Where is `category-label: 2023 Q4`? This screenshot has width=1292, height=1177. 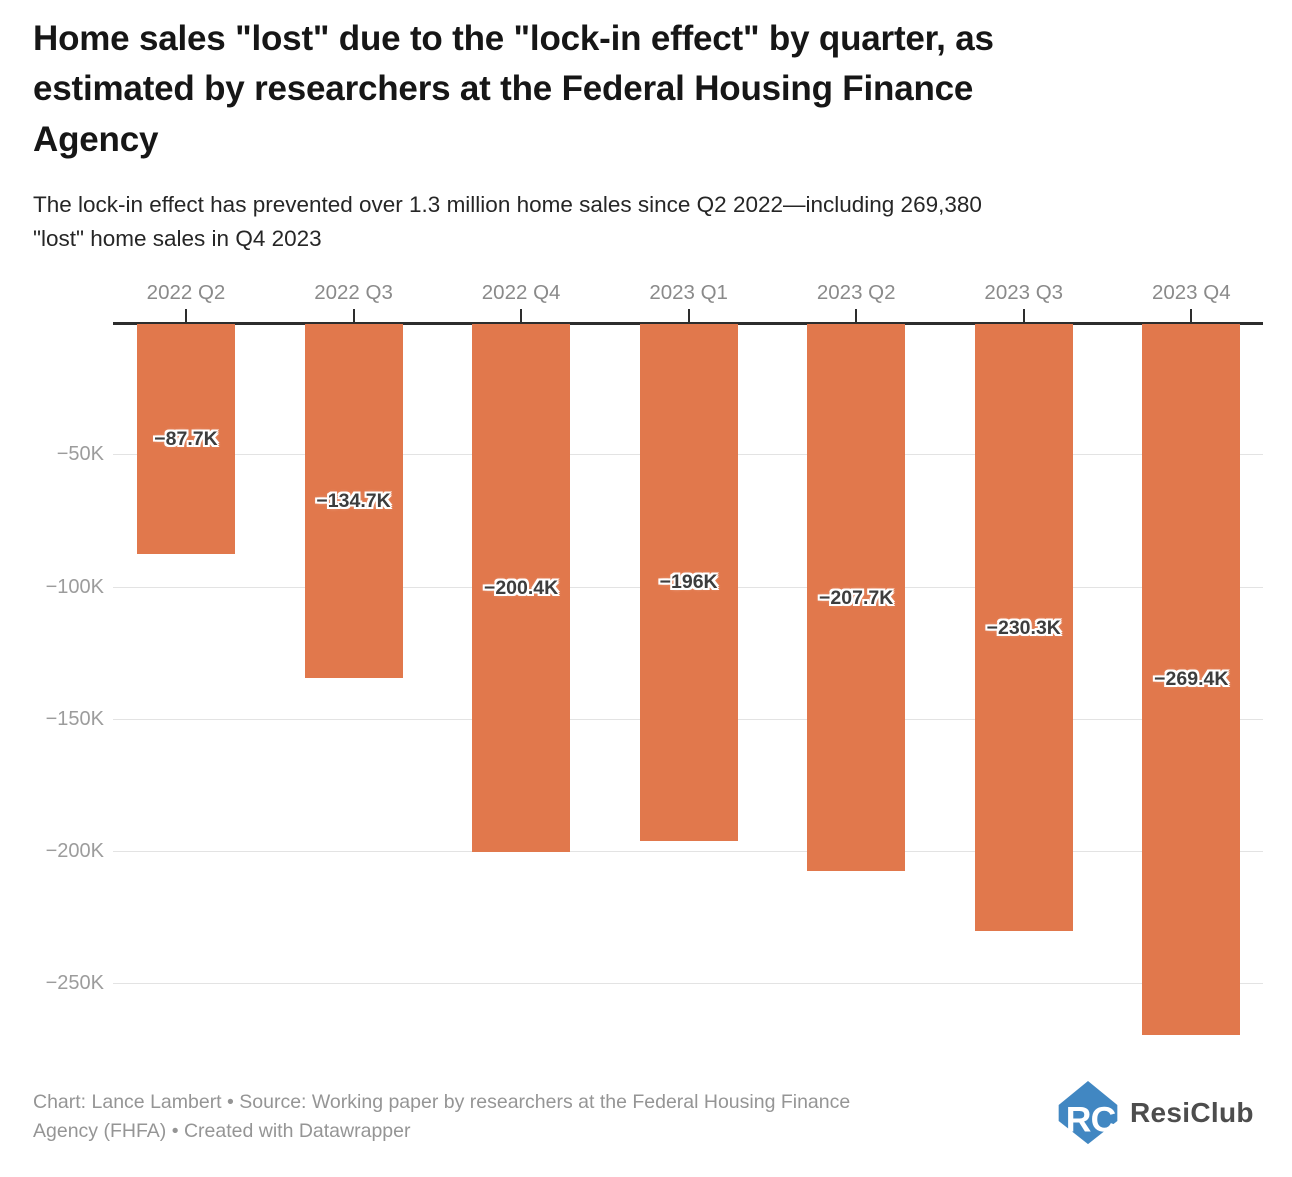 category-label: 2023 Q4 is located at coordinates (1191, 292).